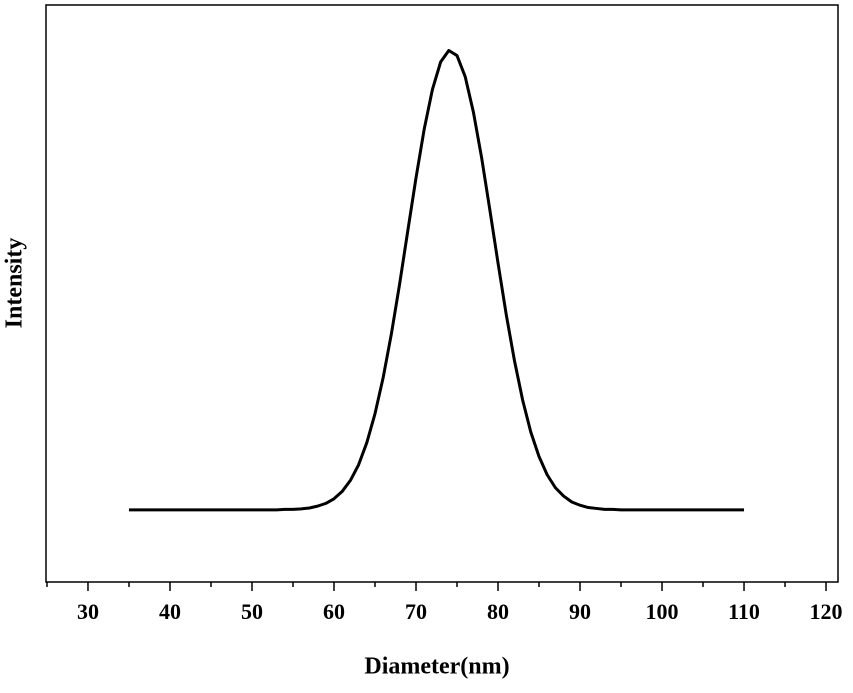  What do you see at coordinates (436, 667) in the screenshot?
I see `x-axis-label: Diameter(nm)` at bounding box center [436, 667].